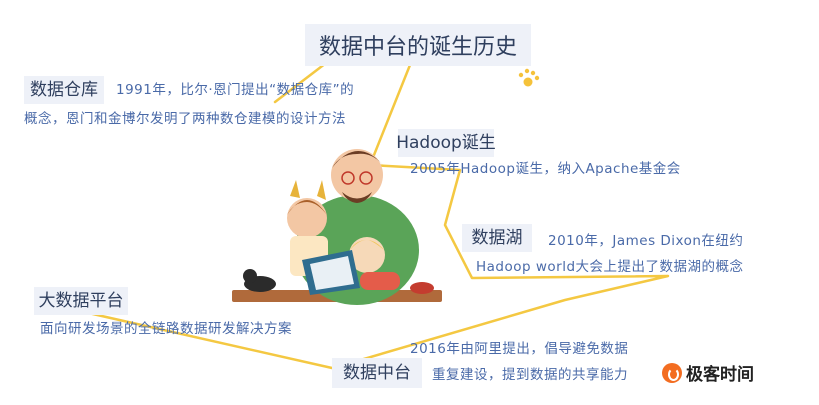 The width and height of the screenshot is (819, 405). Describe the element at coordinates (235, 90) in the screenshot. I see `desc-data-warehouse-line1: 1991年，比尔·恩门提出“数据仓库”的` at that location.